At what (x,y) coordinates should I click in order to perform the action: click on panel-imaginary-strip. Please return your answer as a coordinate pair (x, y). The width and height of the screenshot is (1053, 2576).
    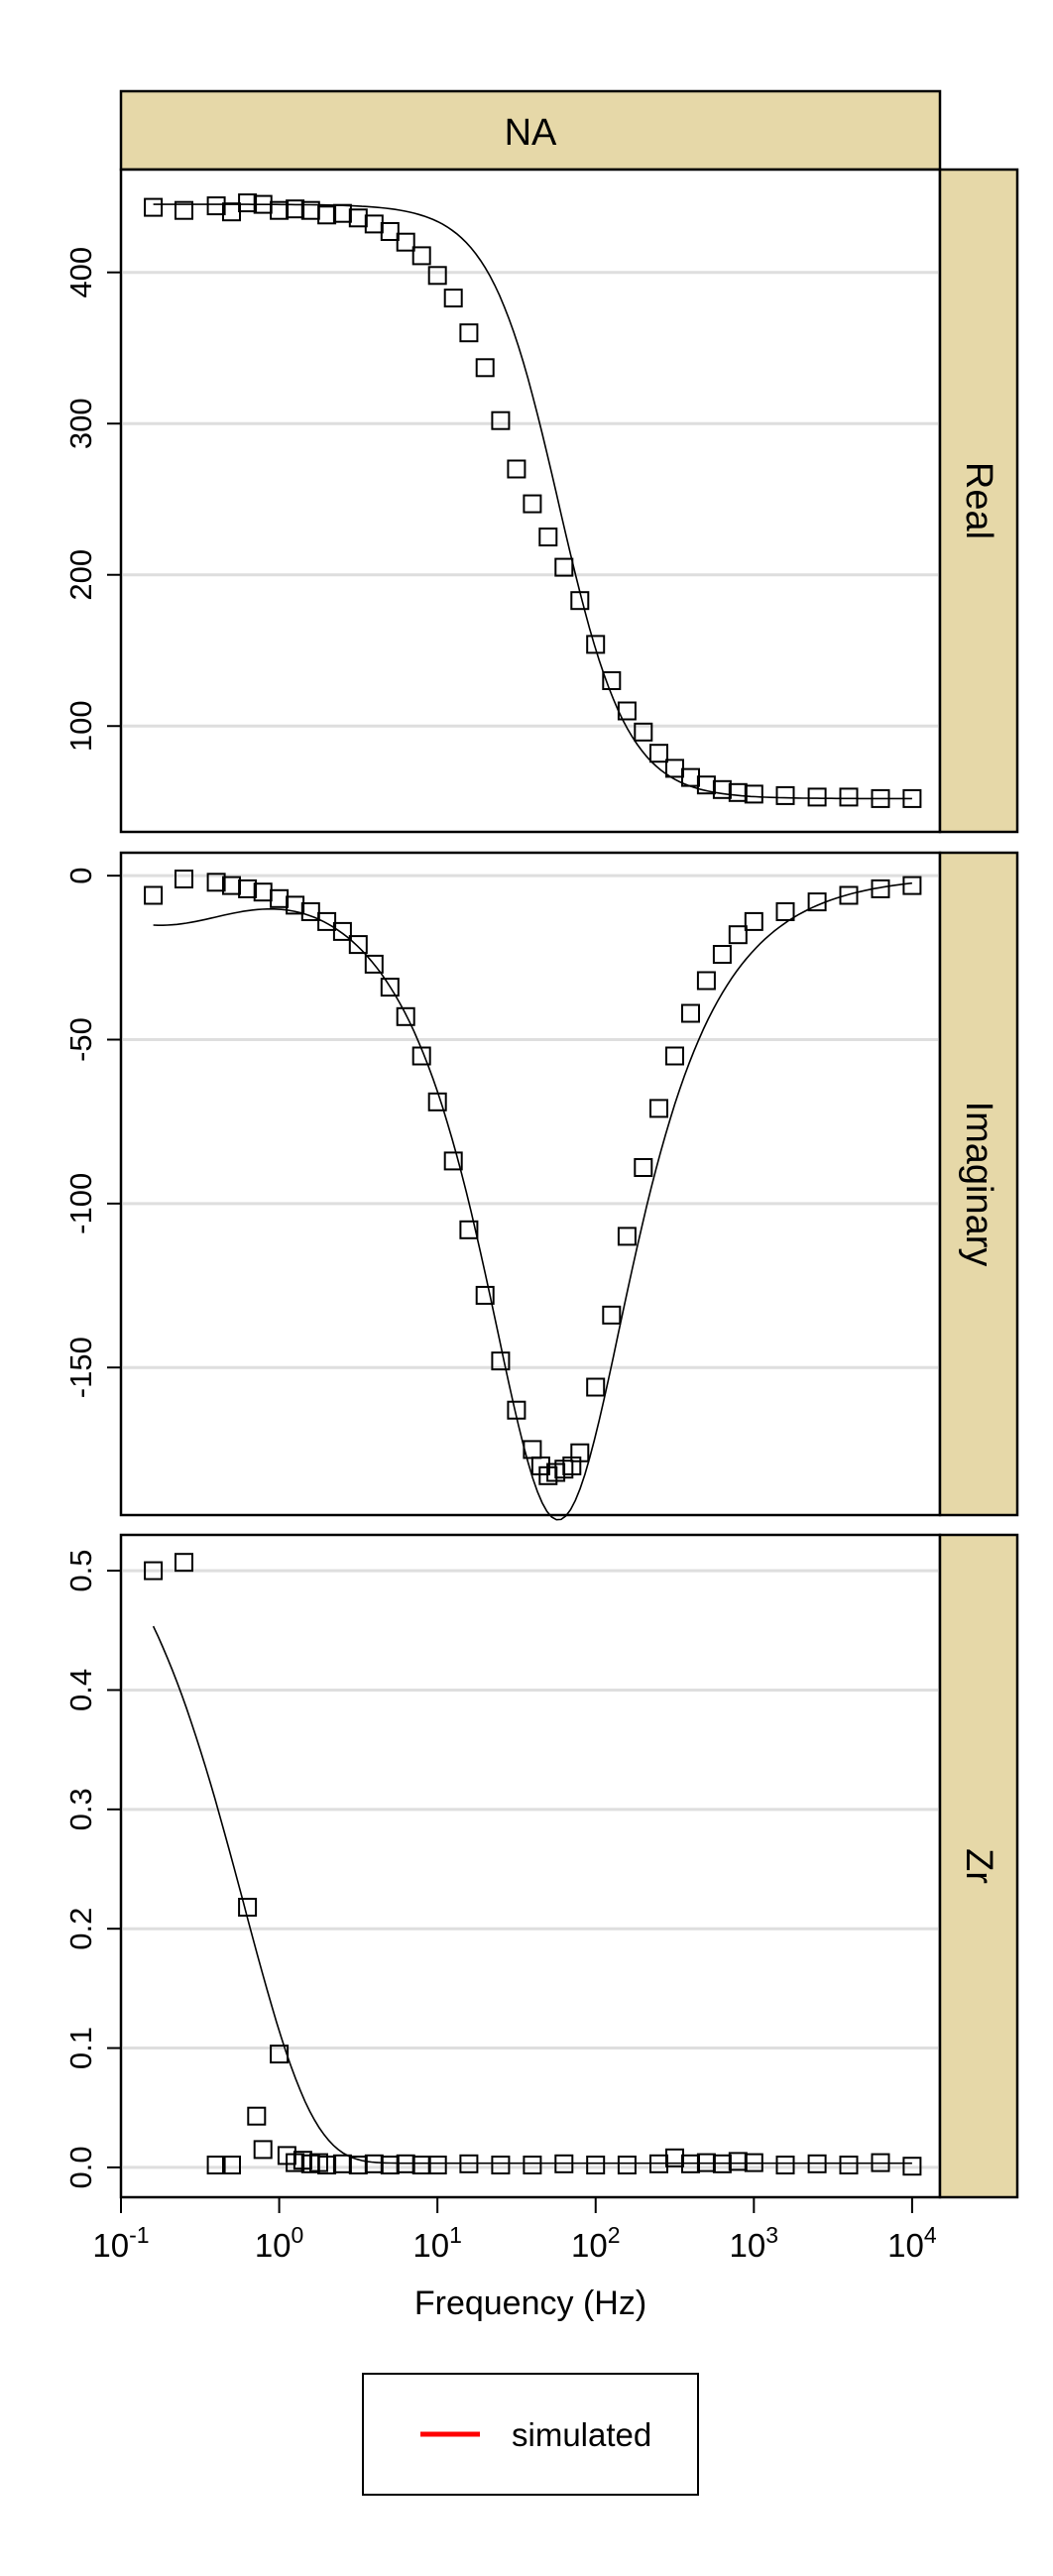
    Looking at the image, I should click on (978, 1184).